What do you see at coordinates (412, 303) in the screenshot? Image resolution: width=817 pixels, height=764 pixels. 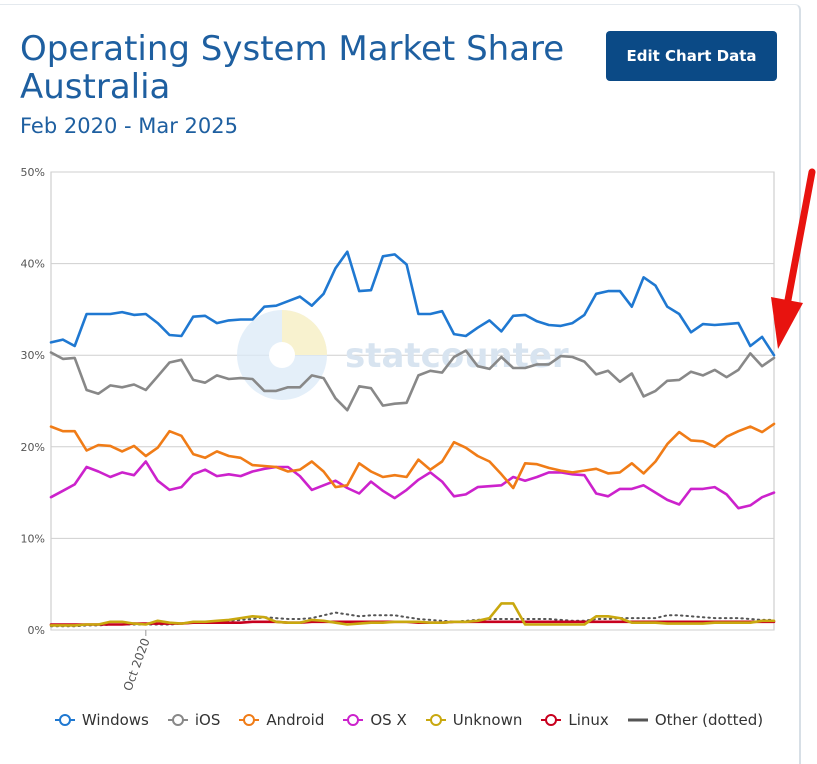 I see `series-line-windows` at bounding box center [412, 303].